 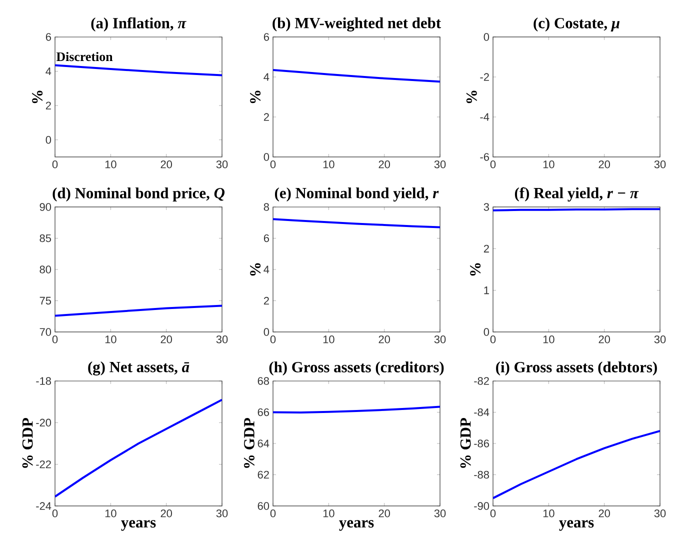 I want to click on y-tick-label: -22, so click(x=43, y=464).